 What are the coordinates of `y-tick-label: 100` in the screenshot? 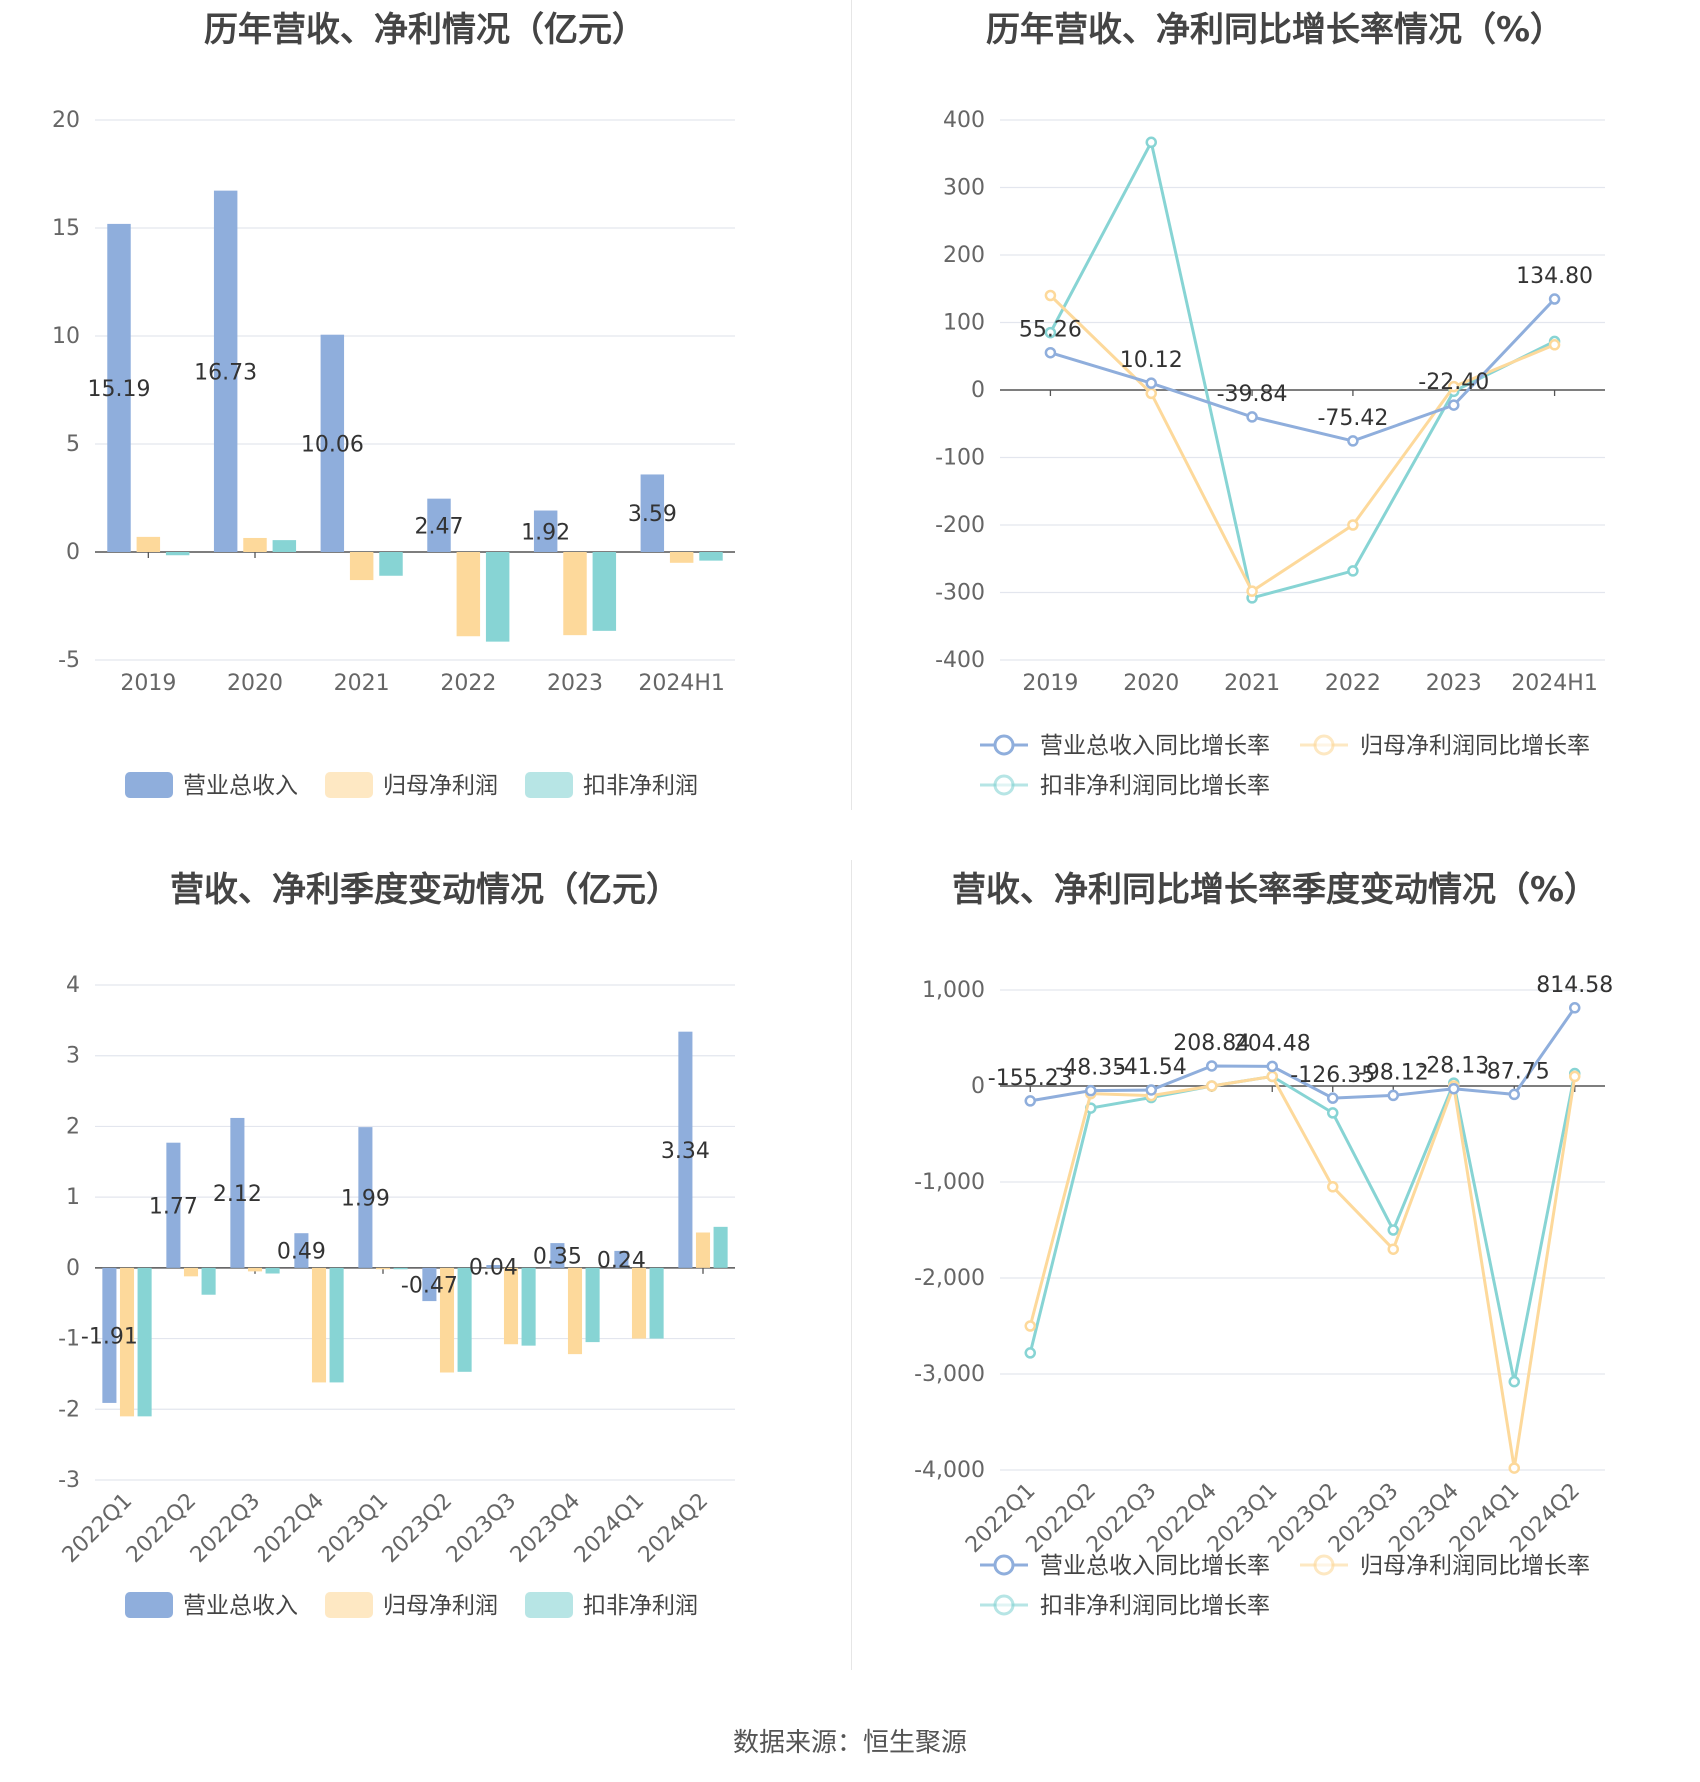 It's located at (964, 323).